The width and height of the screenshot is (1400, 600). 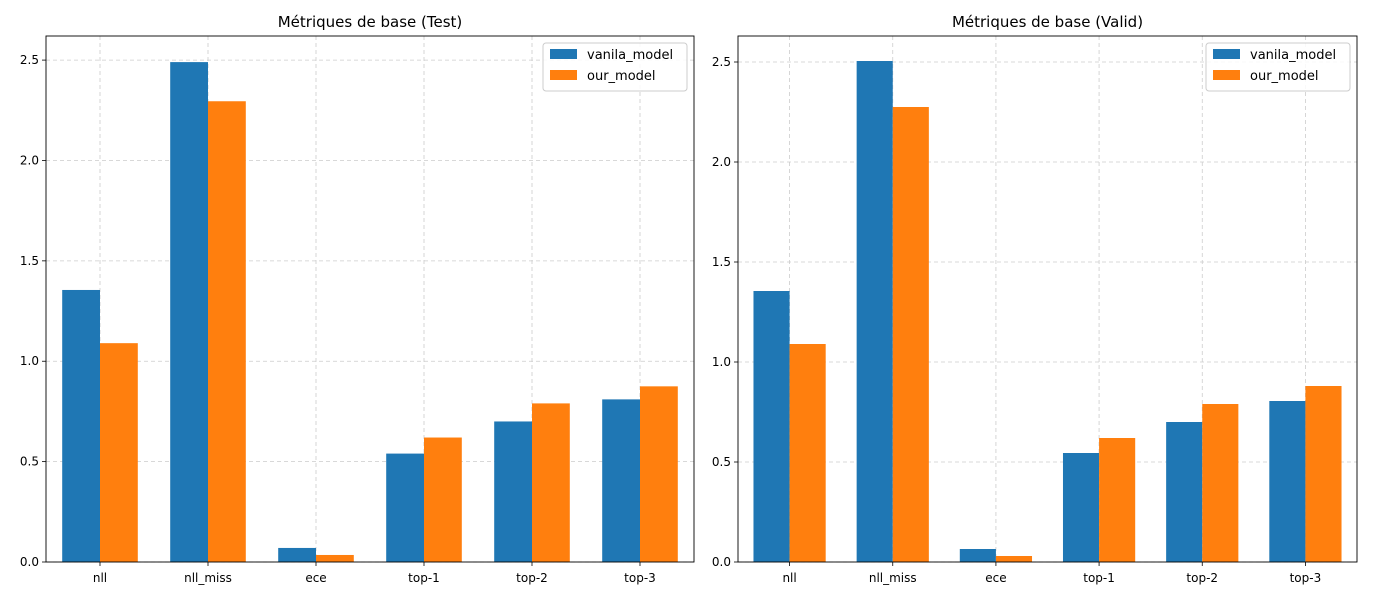 What do you see at coordinates (370, 22) in the screenshot?
I see `chart-title: Métriques de base (Test)` at bounding box center [370, 22].